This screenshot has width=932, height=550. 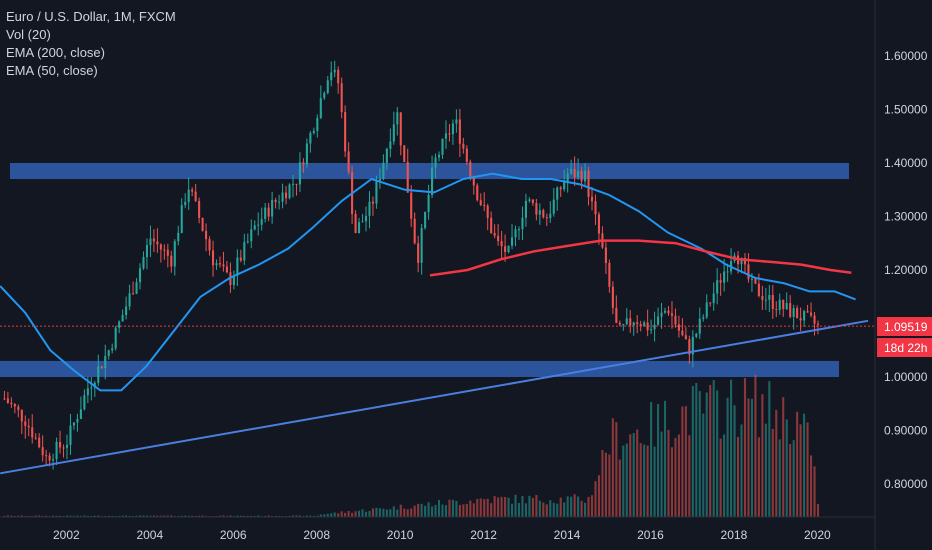 I want to click on indicator-volume: Vol (20), so click(x=28, y=34).